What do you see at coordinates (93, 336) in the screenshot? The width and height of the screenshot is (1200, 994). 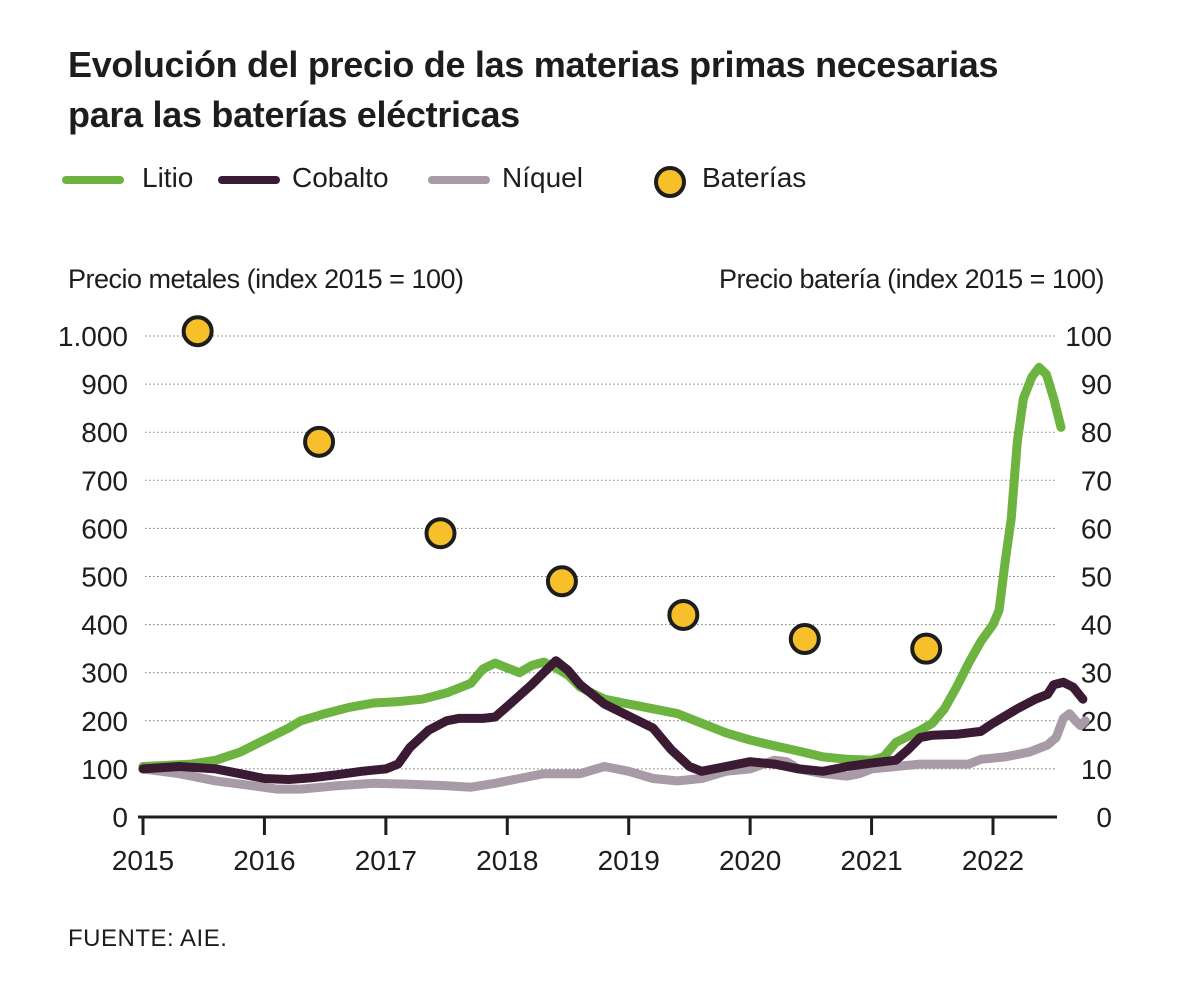 I see `y-left-tick-label: 1.000` at bounding box center [93, 336].